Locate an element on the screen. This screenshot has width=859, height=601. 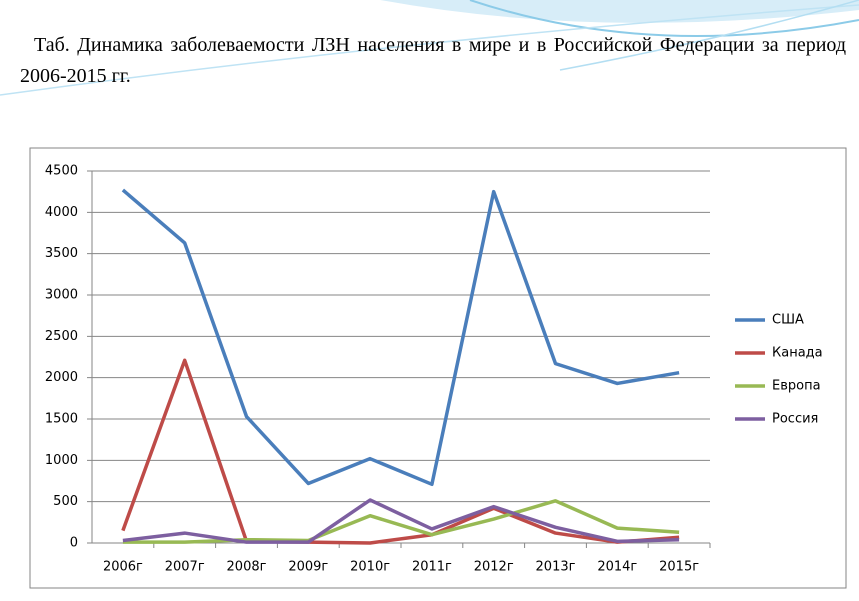
x-tick-label: 2006г is located at coordinates (123, 567).